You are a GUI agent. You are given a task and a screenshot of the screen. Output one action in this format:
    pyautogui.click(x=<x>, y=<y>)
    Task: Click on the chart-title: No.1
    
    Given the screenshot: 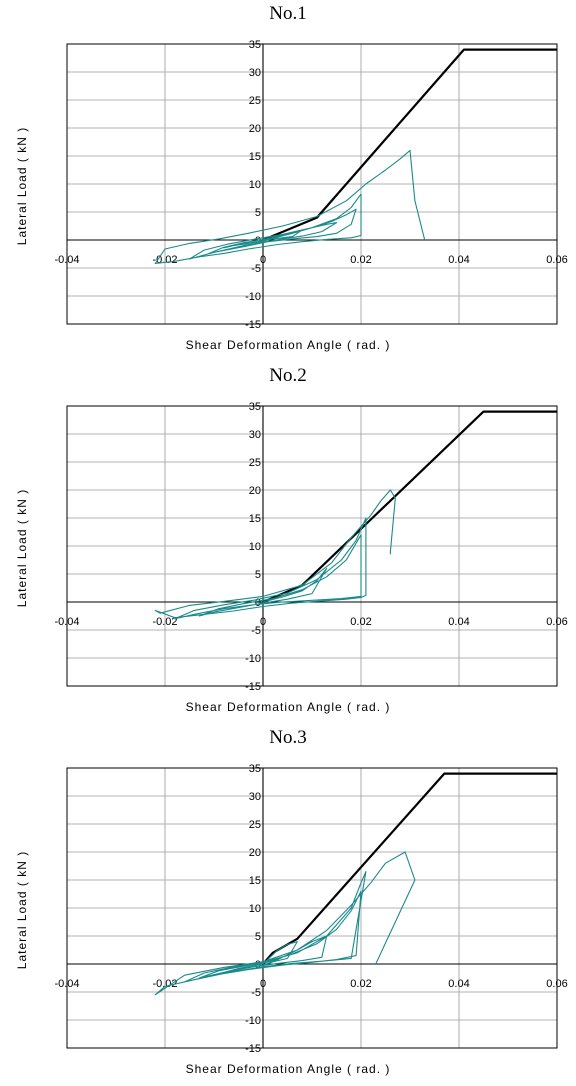 What is the action you would take?
    pyautogui.click(x=288, y=13)
    